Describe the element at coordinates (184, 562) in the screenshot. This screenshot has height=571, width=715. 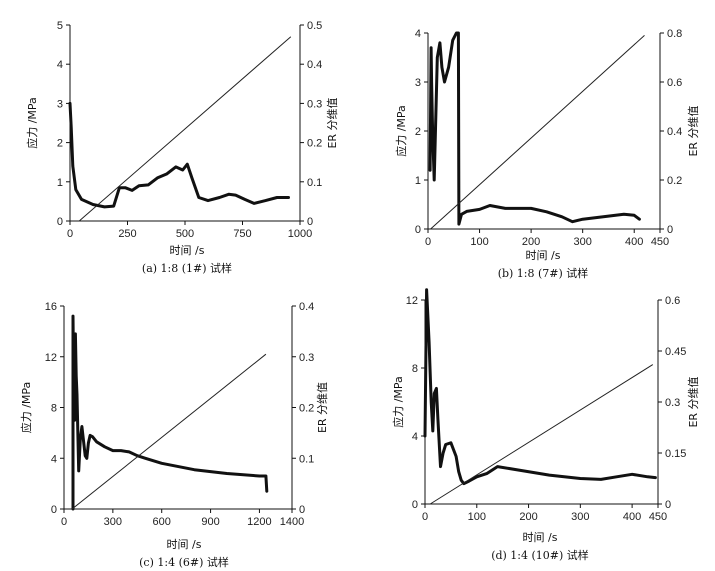
I see `panel-caption: (c) 1:4 (6#) 试样` at that location.